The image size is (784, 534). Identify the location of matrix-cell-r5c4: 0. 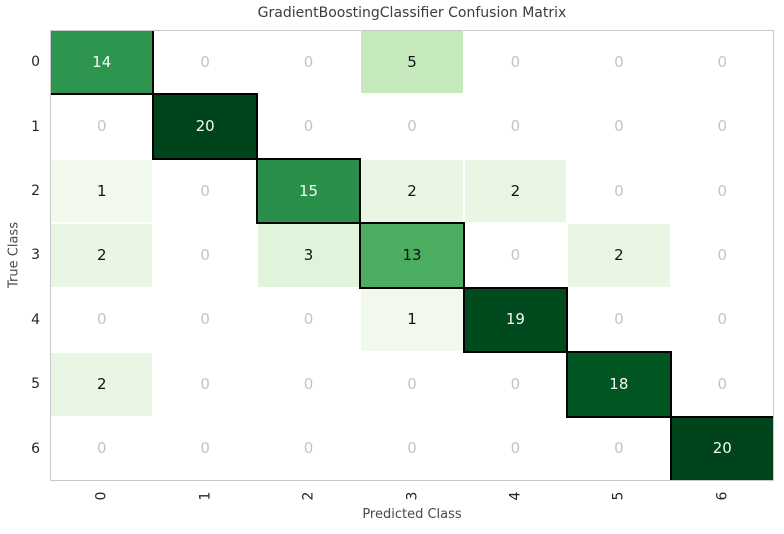
(515, 384).